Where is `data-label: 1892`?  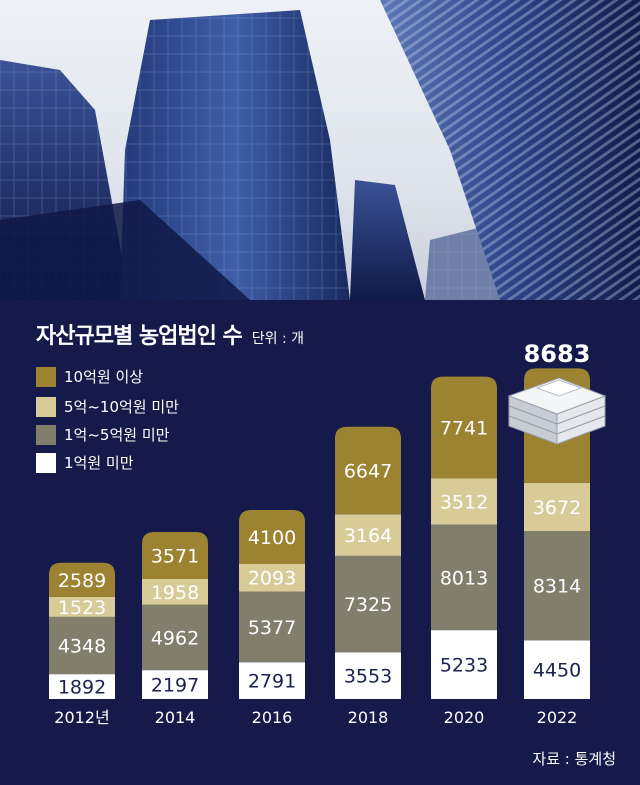
data-label: 1892 is located at coordinates (82, 688).